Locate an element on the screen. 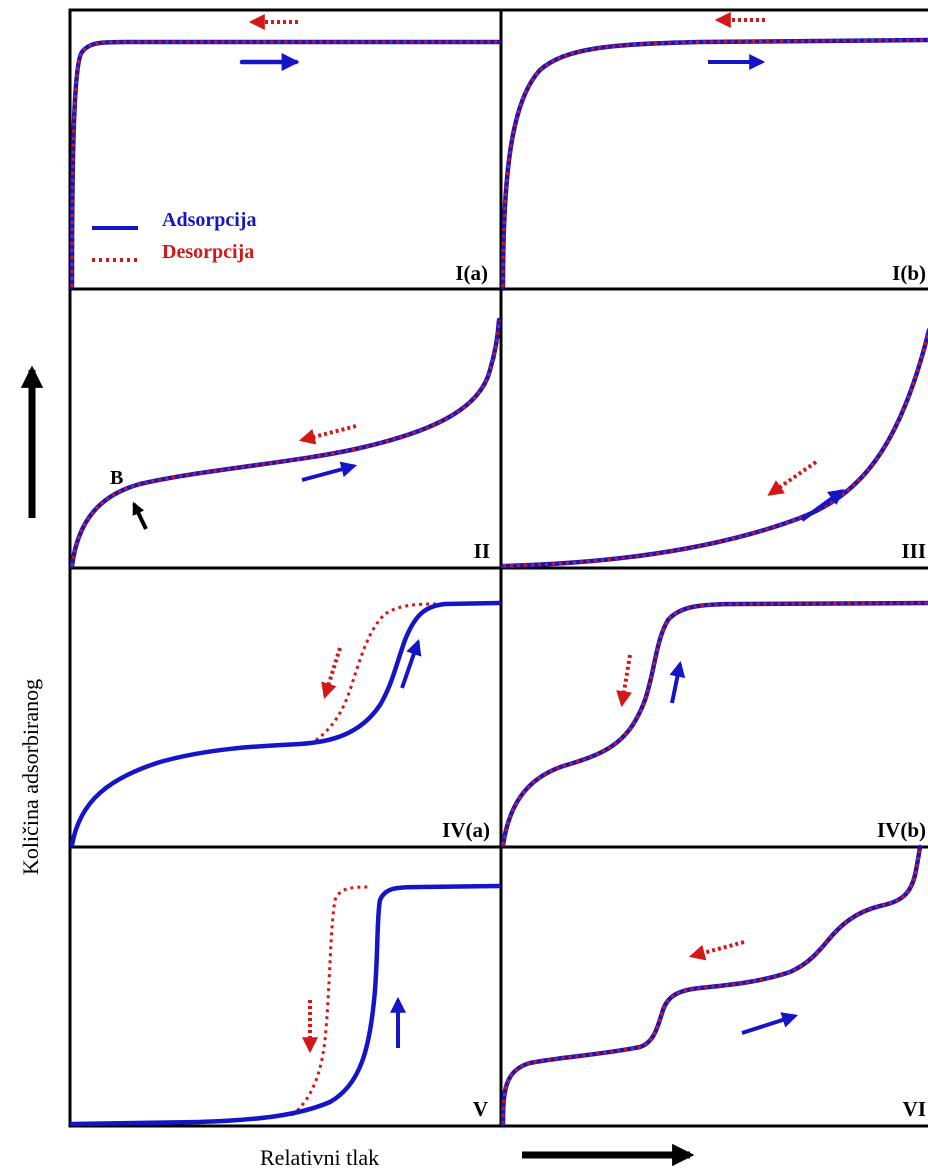 This screenshot has height=1174, width=928. panel-VI: VI is located at coordinates (713, 985).